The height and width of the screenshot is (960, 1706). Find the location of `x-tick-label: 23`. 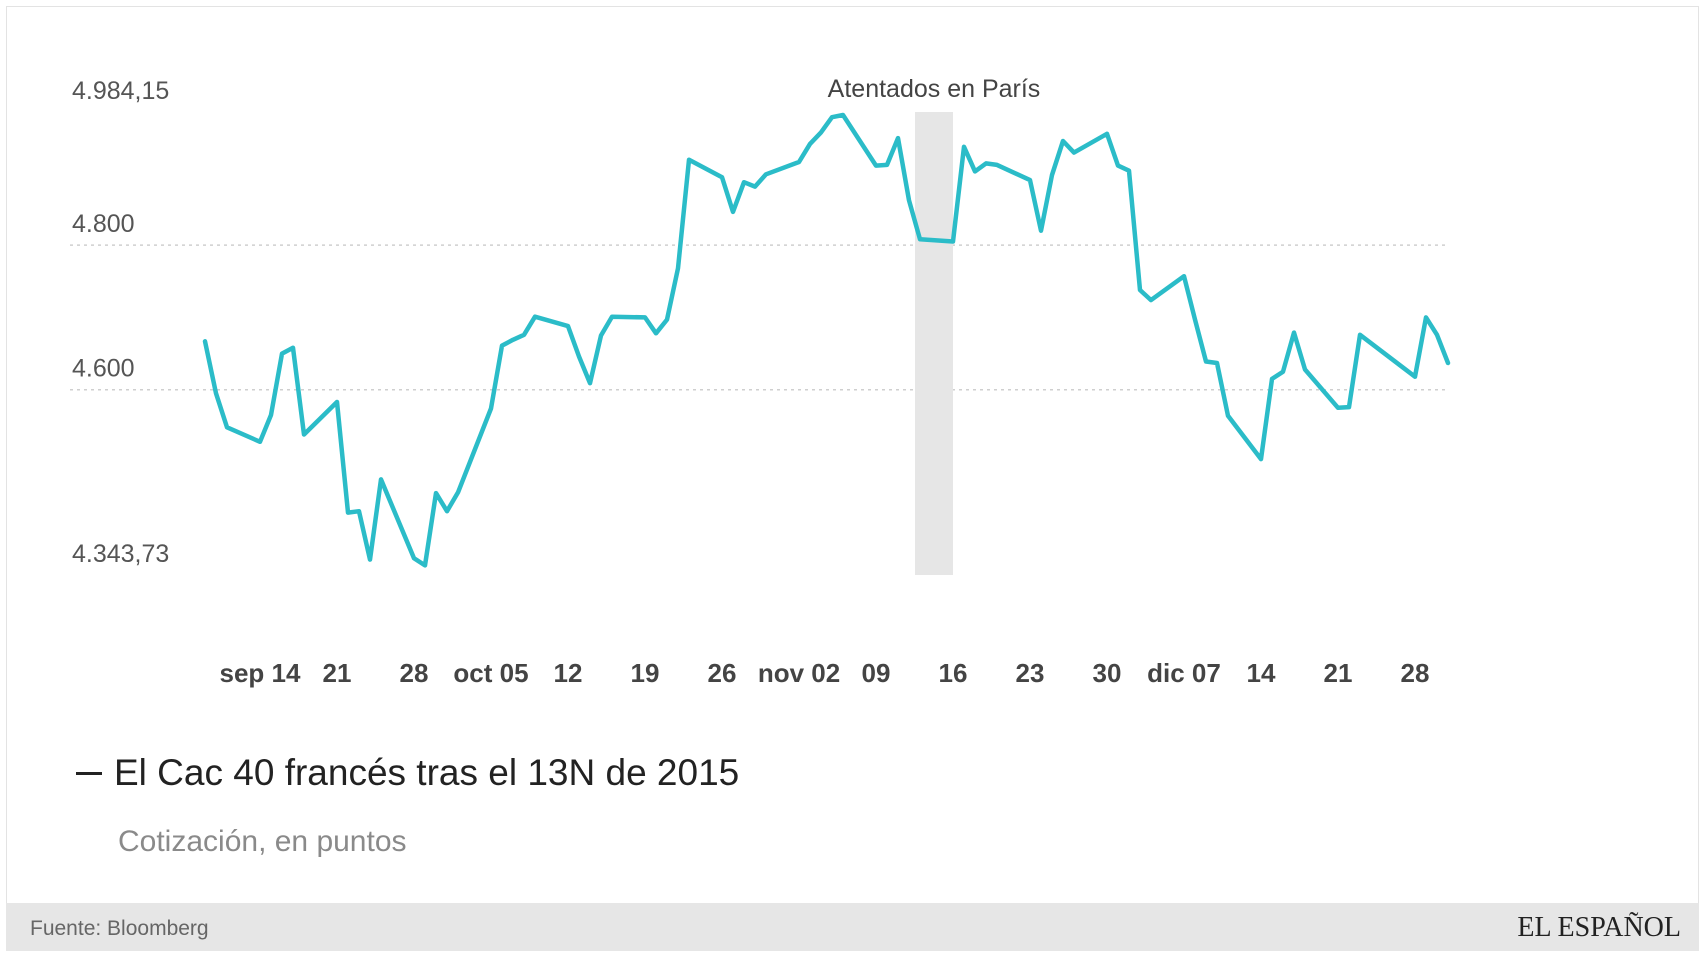

x-tick-label: 23 is located at coordinates (1030, 673).